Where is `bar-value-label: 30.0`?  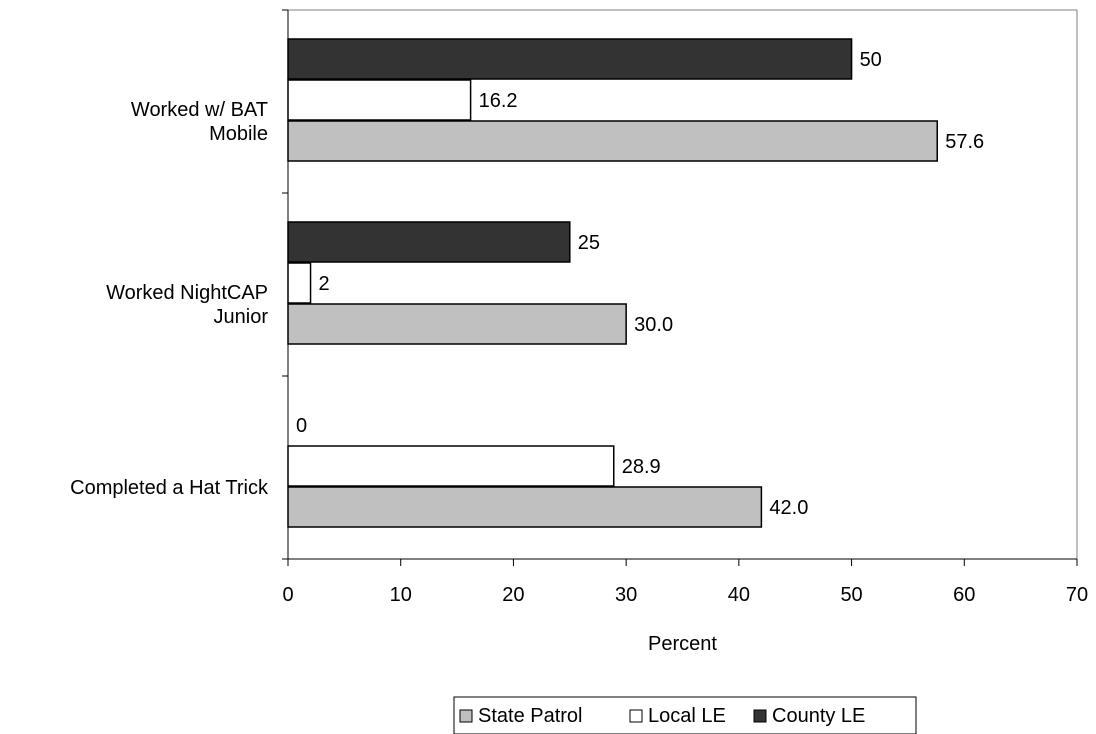
bar-value-label: 30.0 is located at coordinates (653, 325).